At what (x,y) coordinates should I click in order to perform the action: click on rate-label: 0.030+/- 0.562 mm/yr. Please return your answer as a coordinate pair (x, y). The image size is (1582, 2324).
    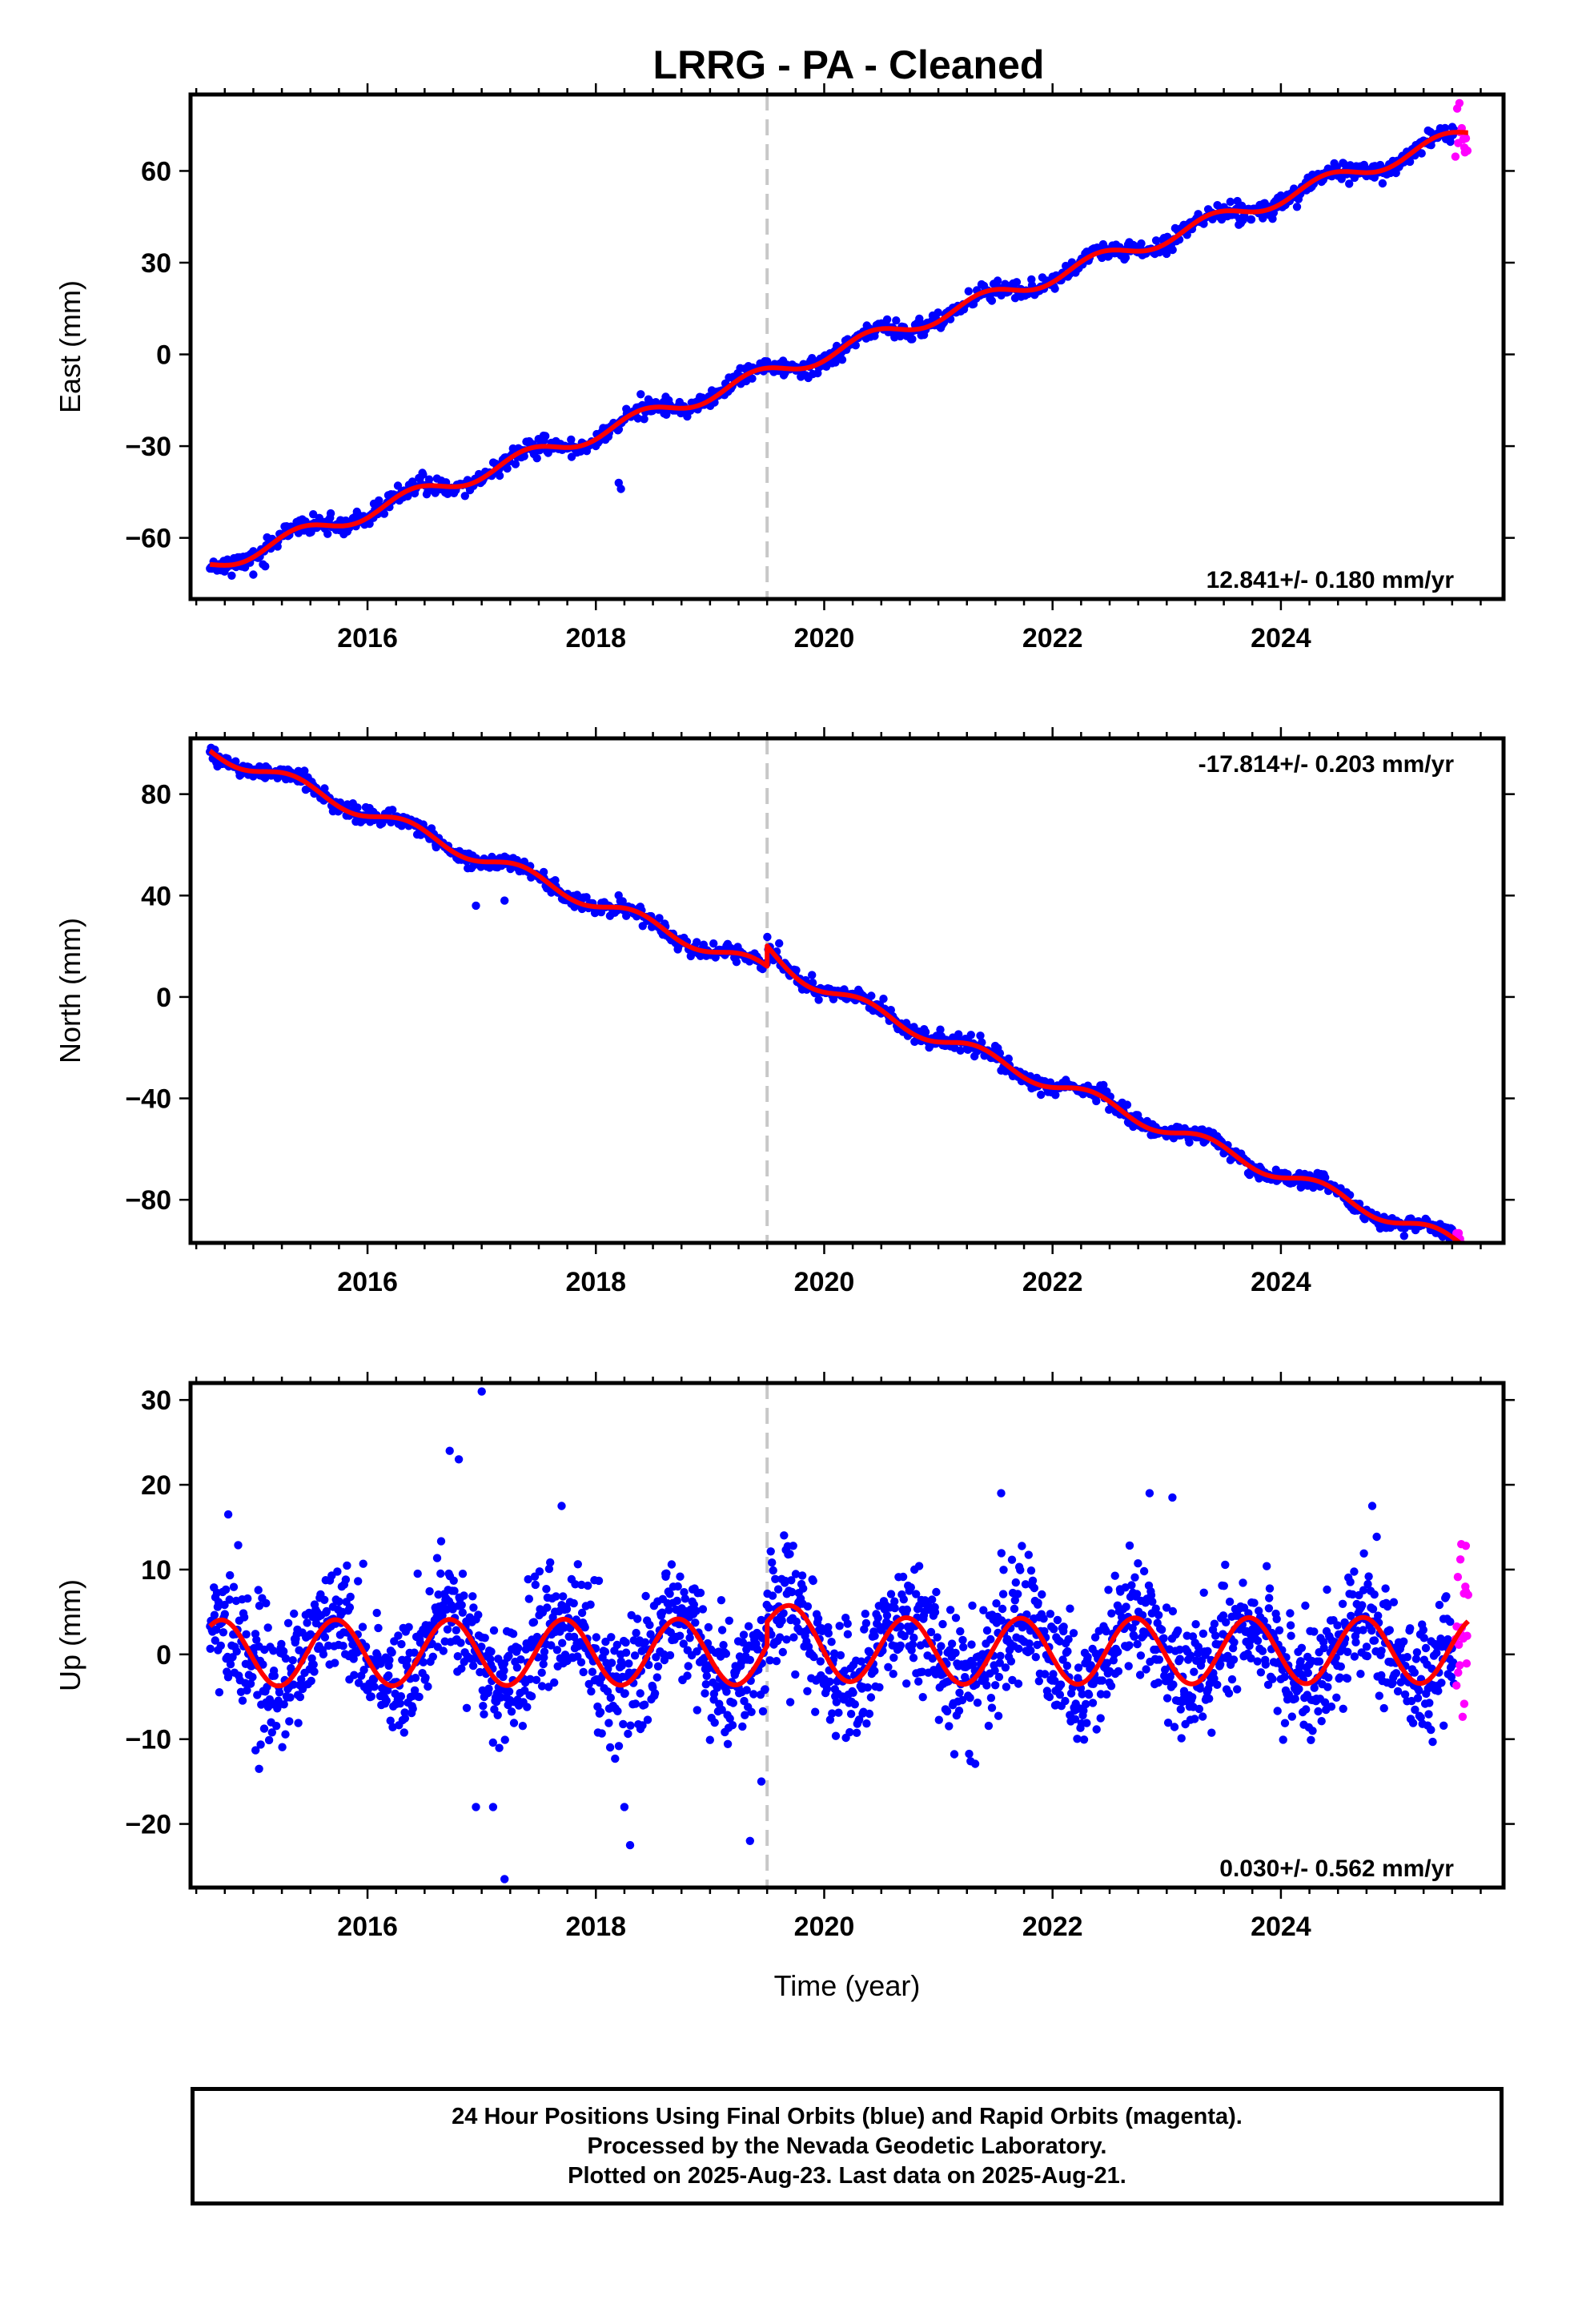
    Looking at the image, I should click on (1336, 1869).